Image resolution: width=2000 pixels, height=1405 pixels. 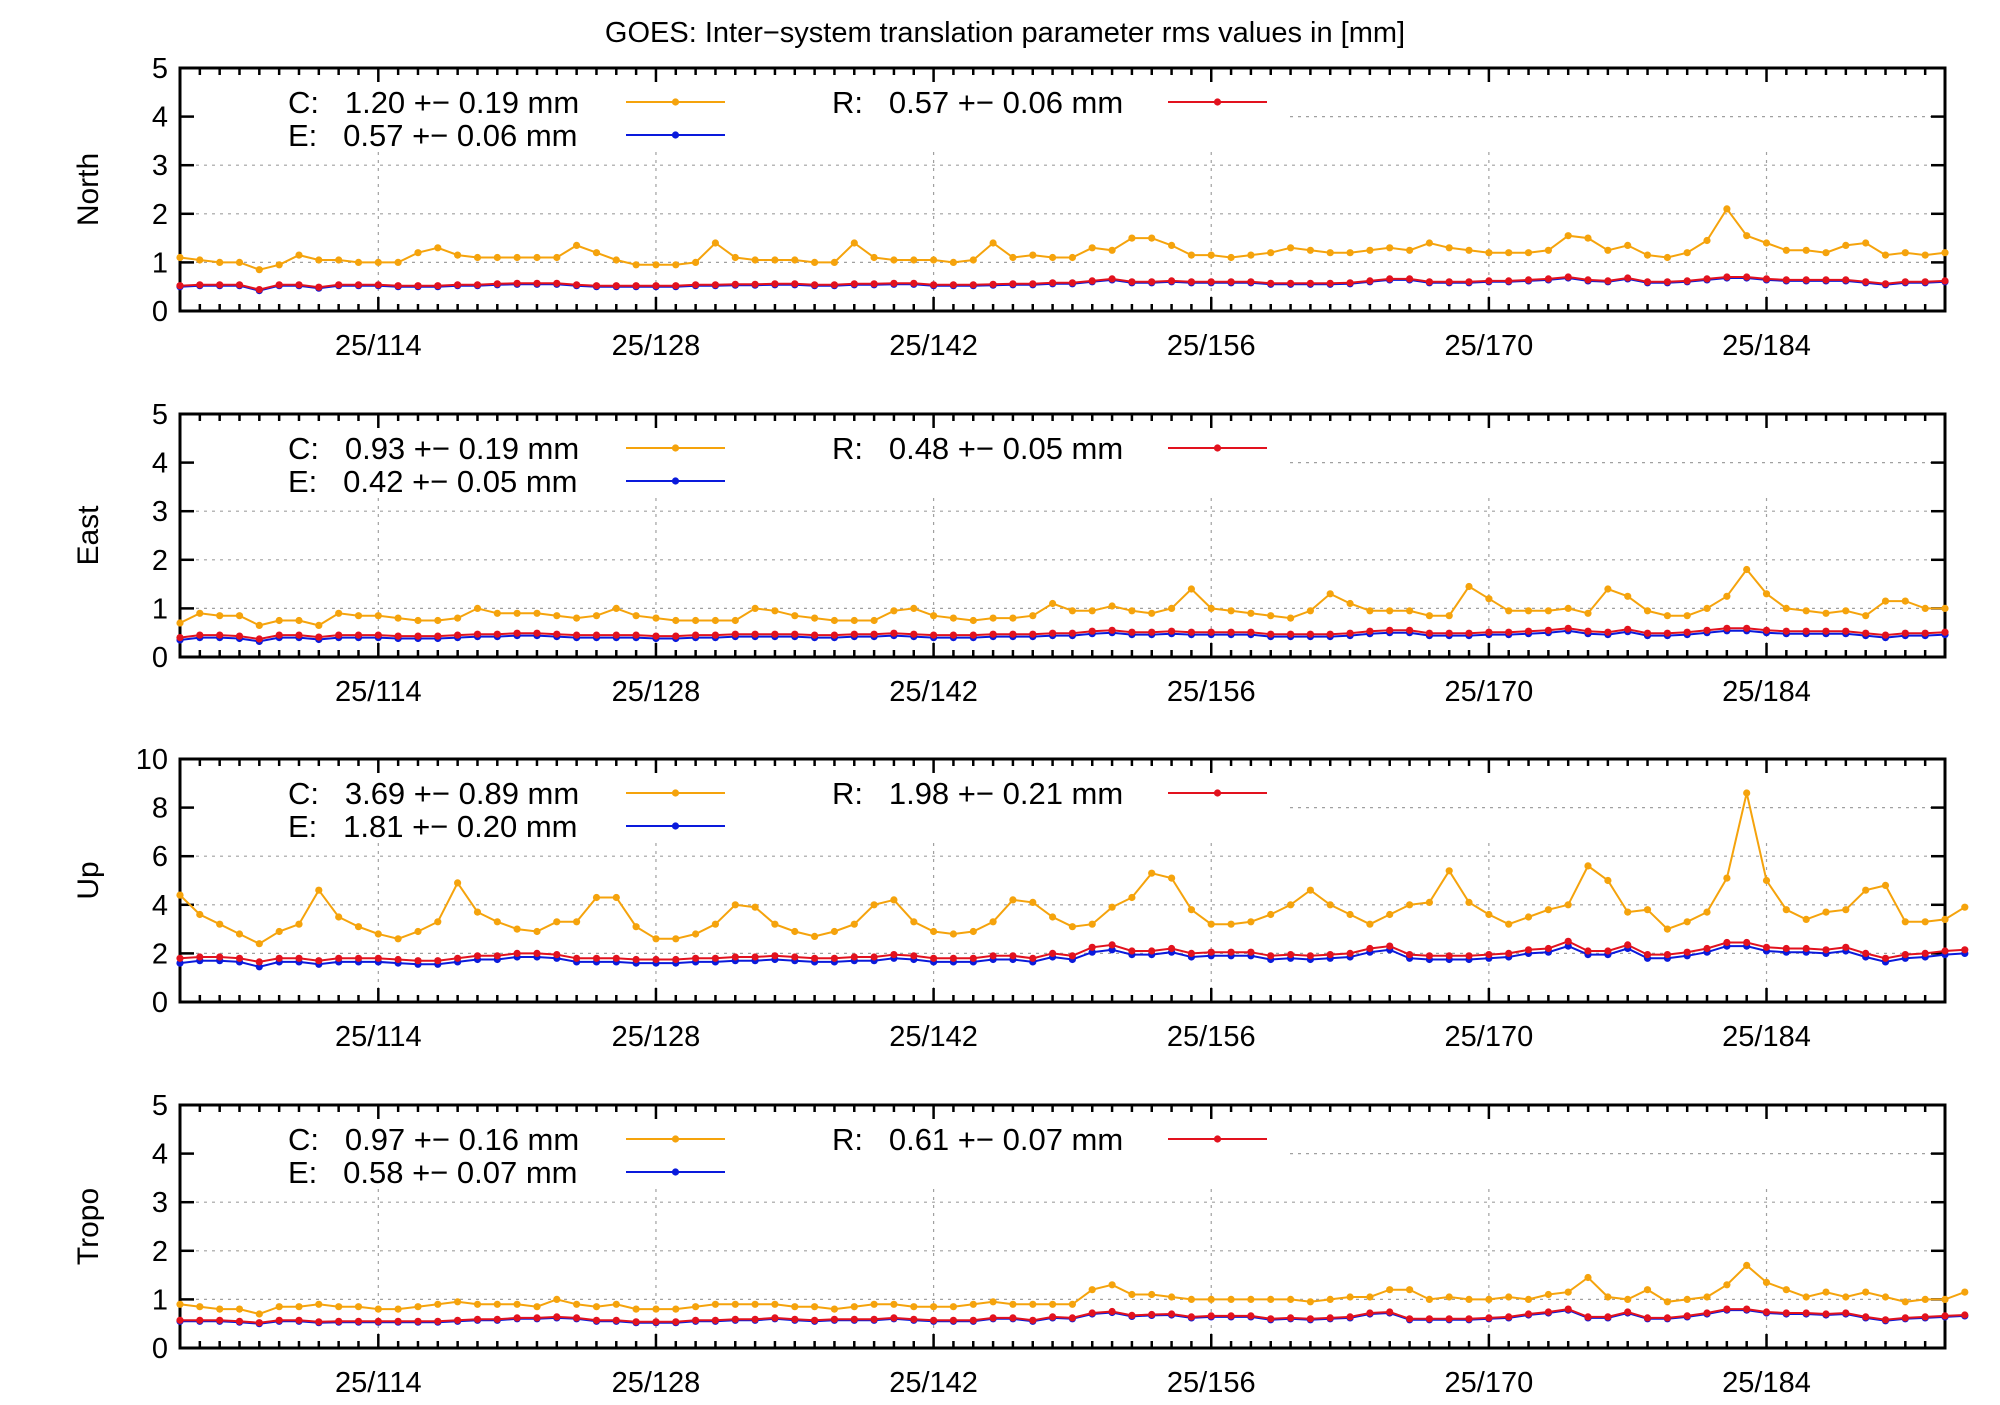 I want to click on legend-label: E: 1.81 +− 0.20 mm, so click(x=433, y=826).